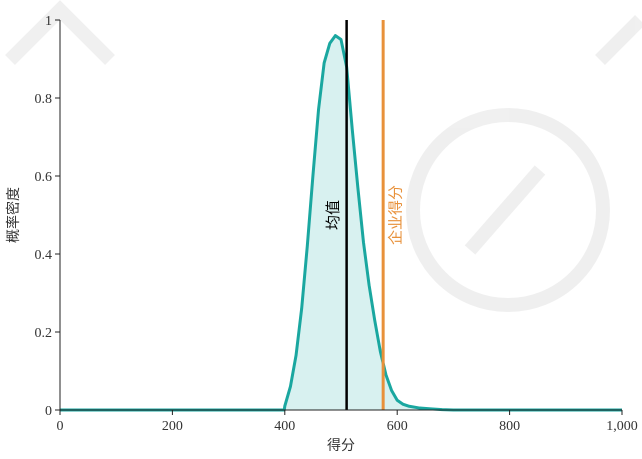 The width and height of the screenshot is (642, 459). Describe the element at coordinates (505, 210) in the screenshot. I see `watermark-stroke` at that location.